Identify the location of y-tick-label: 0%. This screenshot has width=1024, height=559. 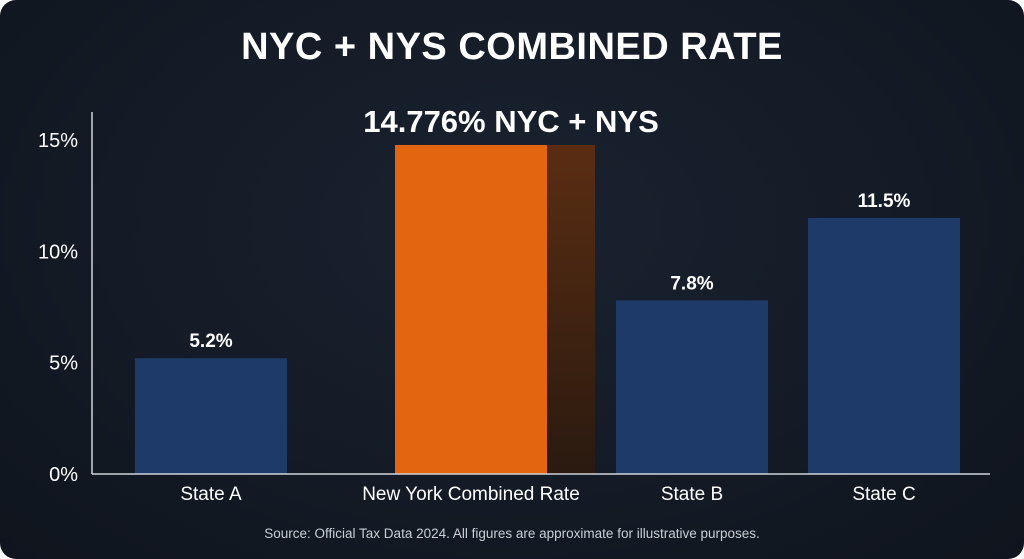
(63, 475).